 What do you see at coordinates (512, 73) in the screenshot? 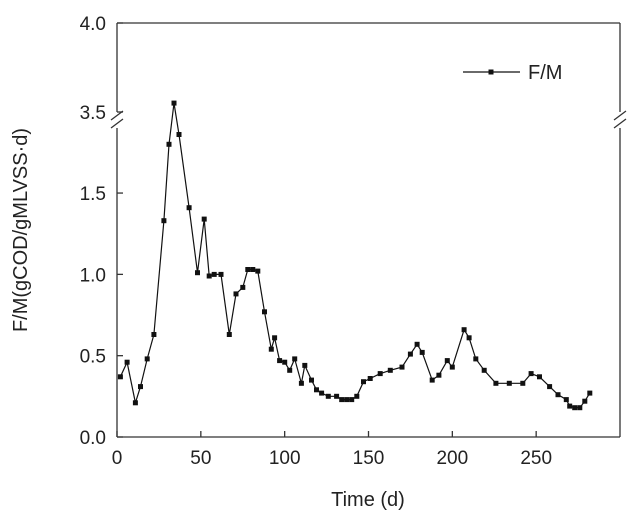
I see `legend: F/M` at bounding box center [512, 73].